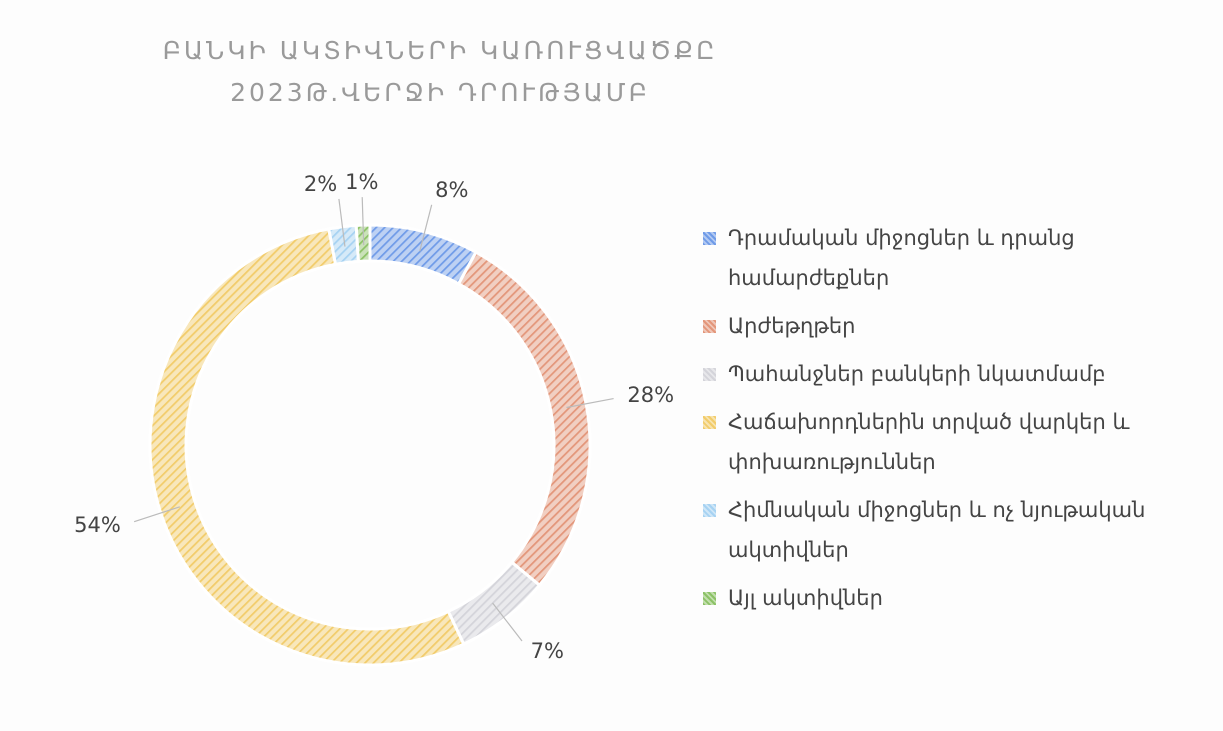  What do you see at coordinates (805, 598) in the screenshot?
I see `legend-label: Այլ ակտիվներ` at bounding box center [805, 598].